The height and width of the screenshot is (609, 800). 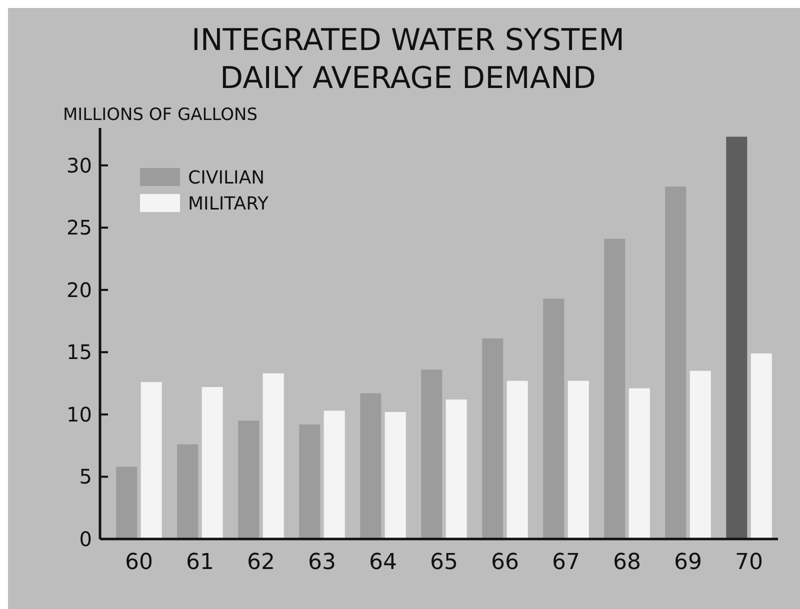 I want to click on x-tick-label: 70, so click(x=749, y=562).